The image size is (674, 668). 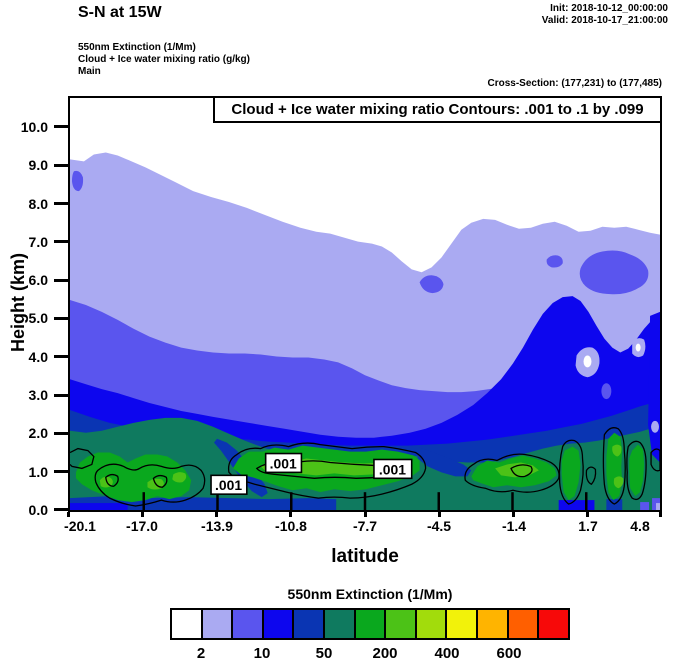 I want to click on field-mixing-ratio: Cloud + Ice water mixing ratio (g/kg), so click(x=164, y=59).